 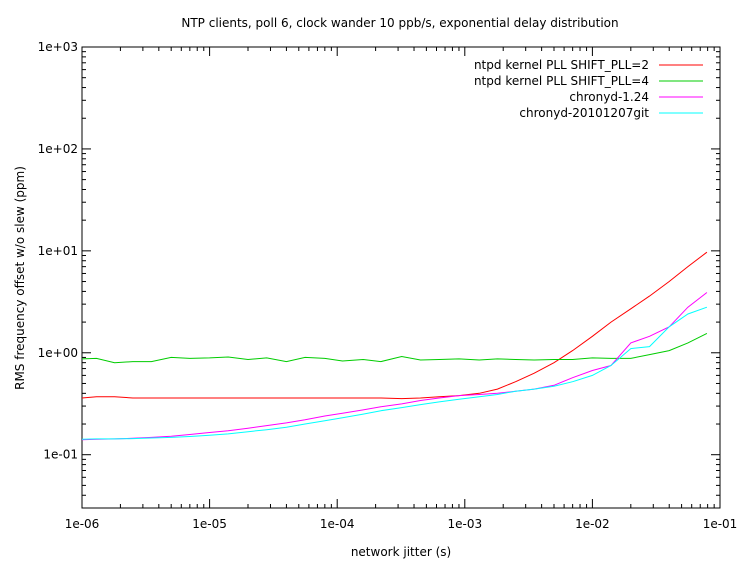 What do you see at coordinates (58, 251) in the screenshot?
I see `y-tick-label: 1e+01` at bounding box center [58, 251].